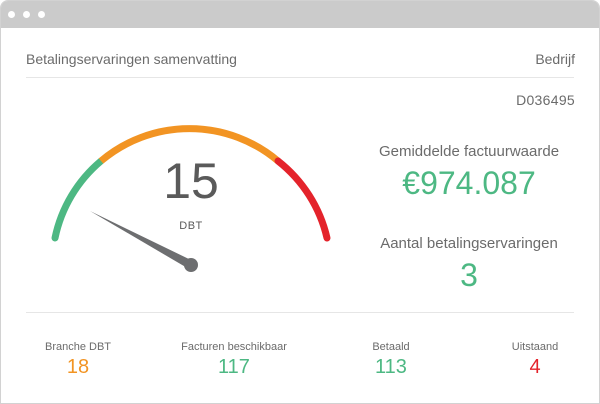 The image size is (600, 404). I want to click on stat-label: Facturen beschikbaar, so click(234, 347).